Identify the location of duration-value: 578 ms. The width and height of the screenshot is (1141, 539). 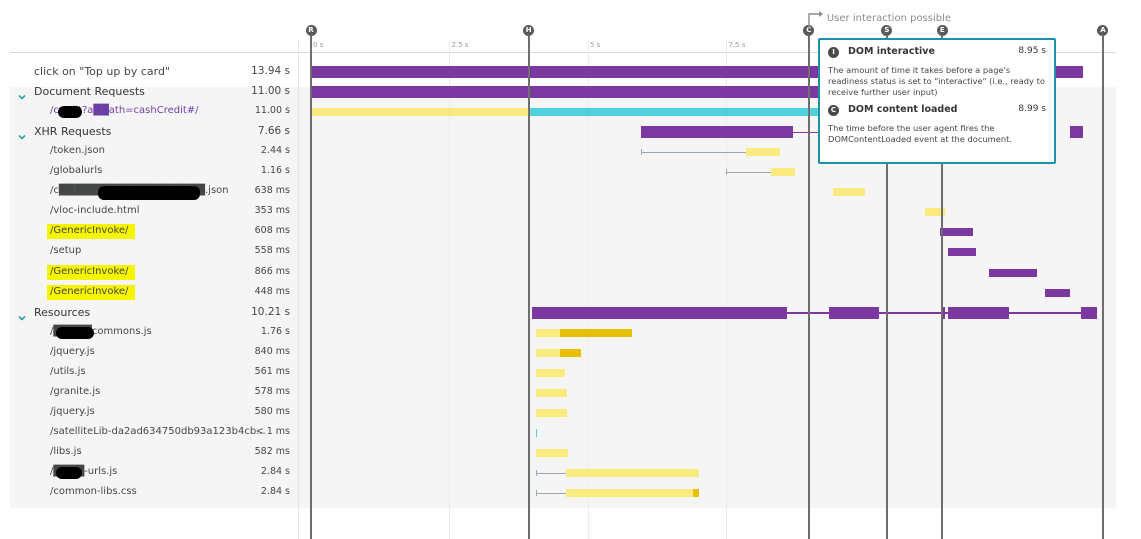
(272, 391).